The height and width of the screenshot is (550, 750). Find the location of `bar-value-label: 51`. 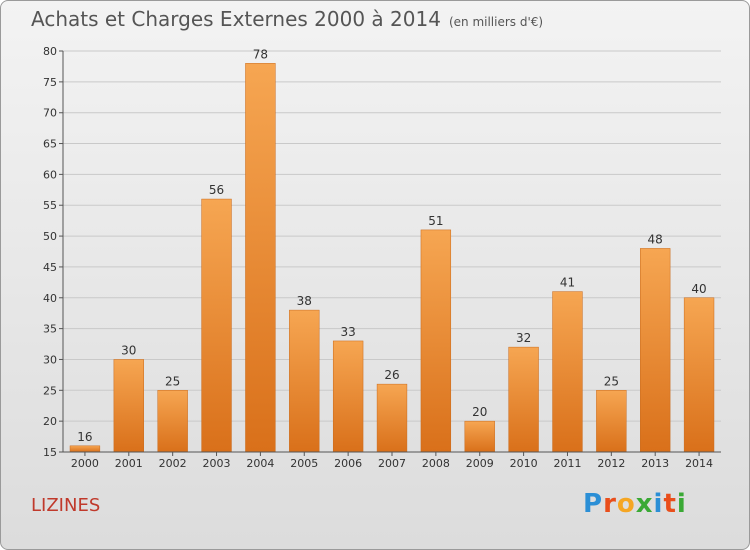

bar-value-label: 51 is located at coordinates (435, 221).